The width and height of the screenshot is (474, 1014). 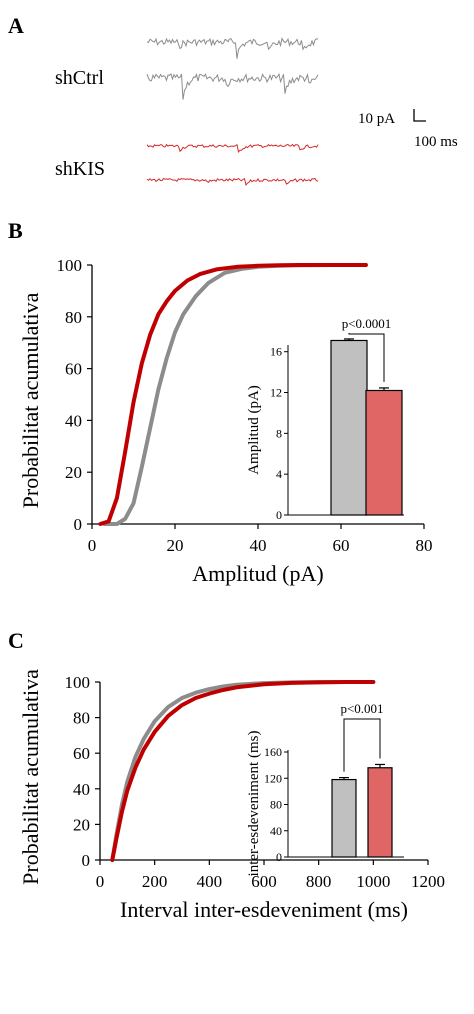 What do you see at coordinates (16, 25) in the screenshot?
I see `panel-a-label: A` at bounding box center [16, 25].